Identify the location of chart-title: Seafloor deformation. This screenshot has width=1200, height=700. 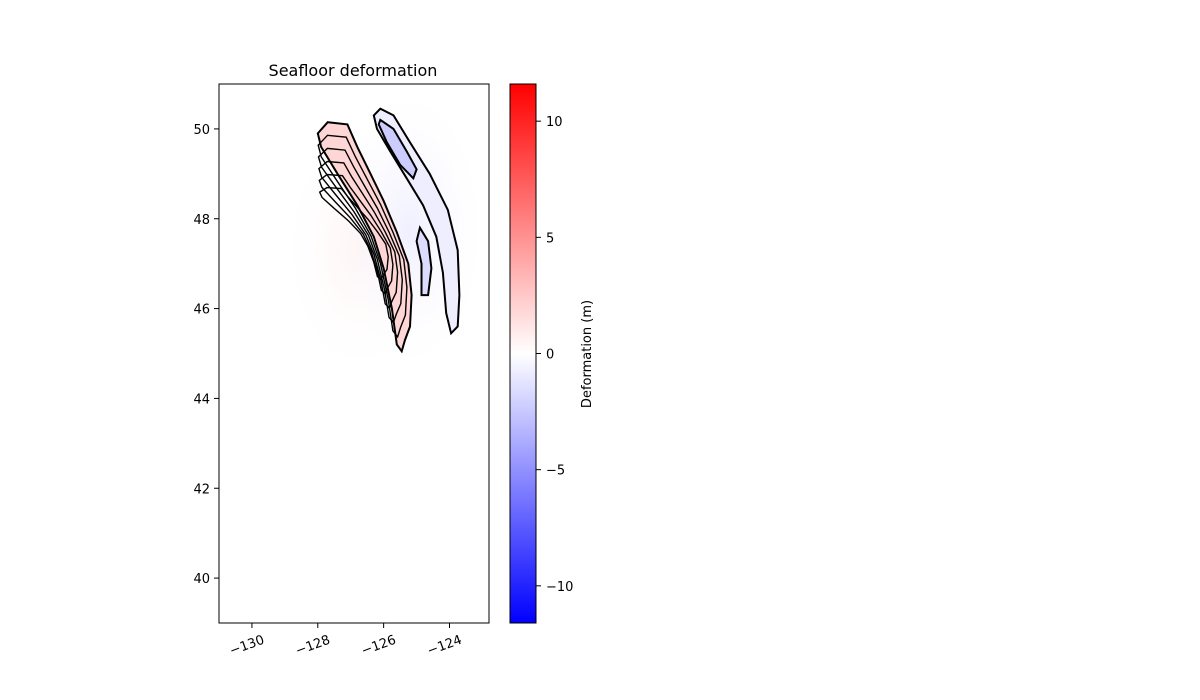
(353, 70).